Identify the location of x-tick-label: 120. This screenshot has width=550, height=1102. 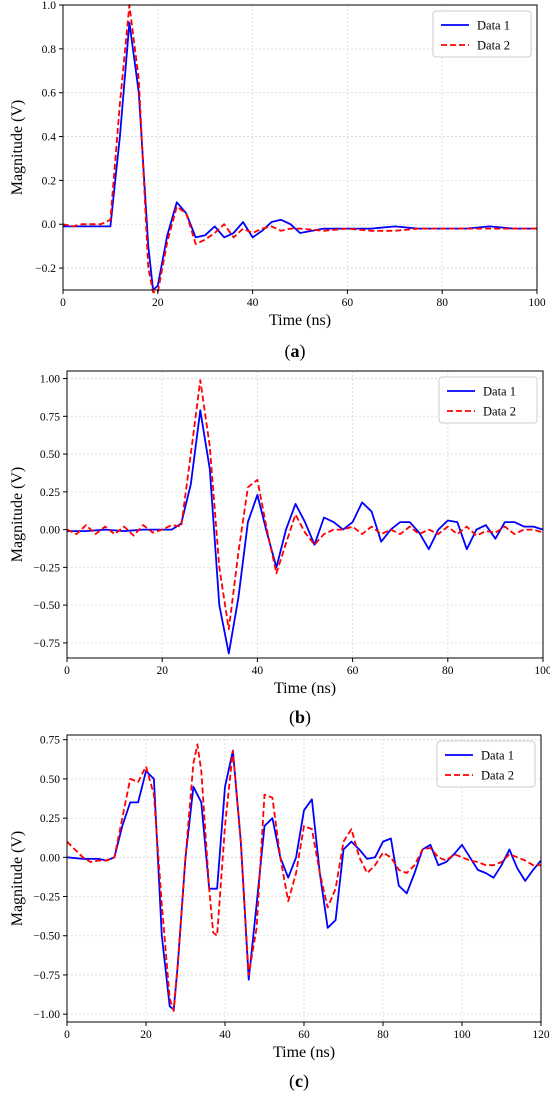
(541, 1035).